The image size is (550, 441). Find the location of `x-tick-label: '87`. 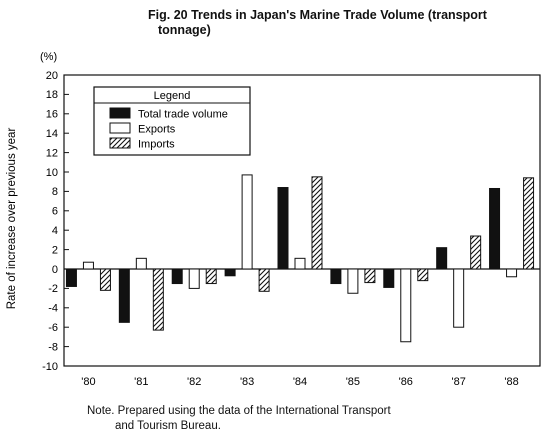

x-tick-label: '87 is located at coordinates (458, 382).